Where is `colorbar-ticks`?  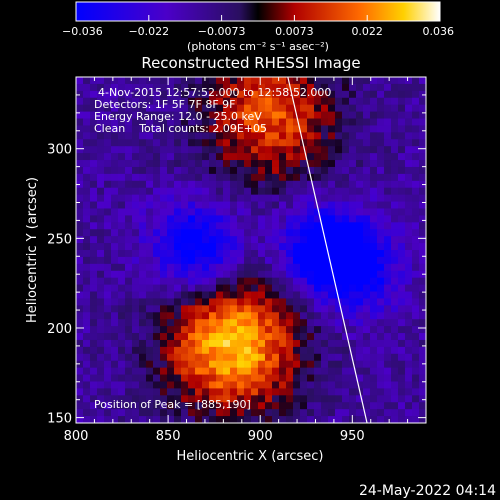 colorbar-ticks is located at coordinates (258, 18).